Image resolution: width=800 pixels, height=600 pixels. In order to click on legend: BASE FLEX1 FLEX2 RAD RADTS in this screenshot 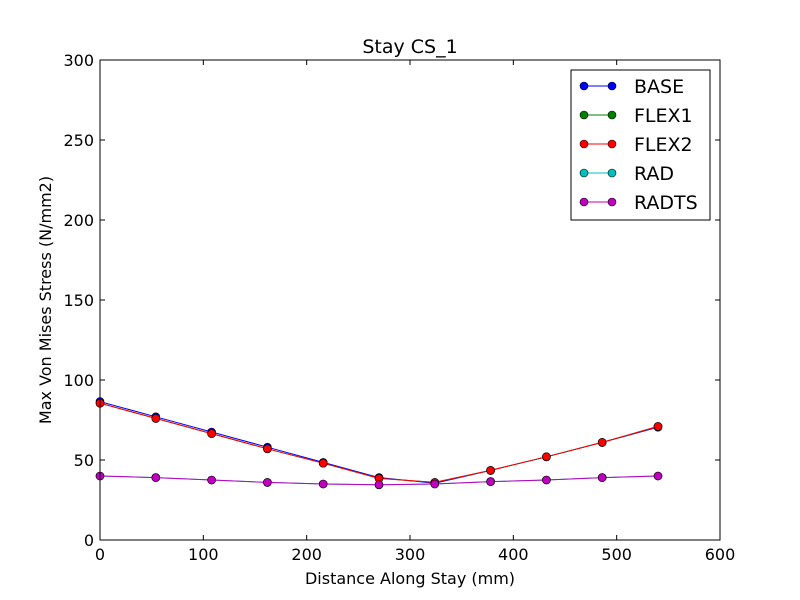, I will do `click(640, 145)`.